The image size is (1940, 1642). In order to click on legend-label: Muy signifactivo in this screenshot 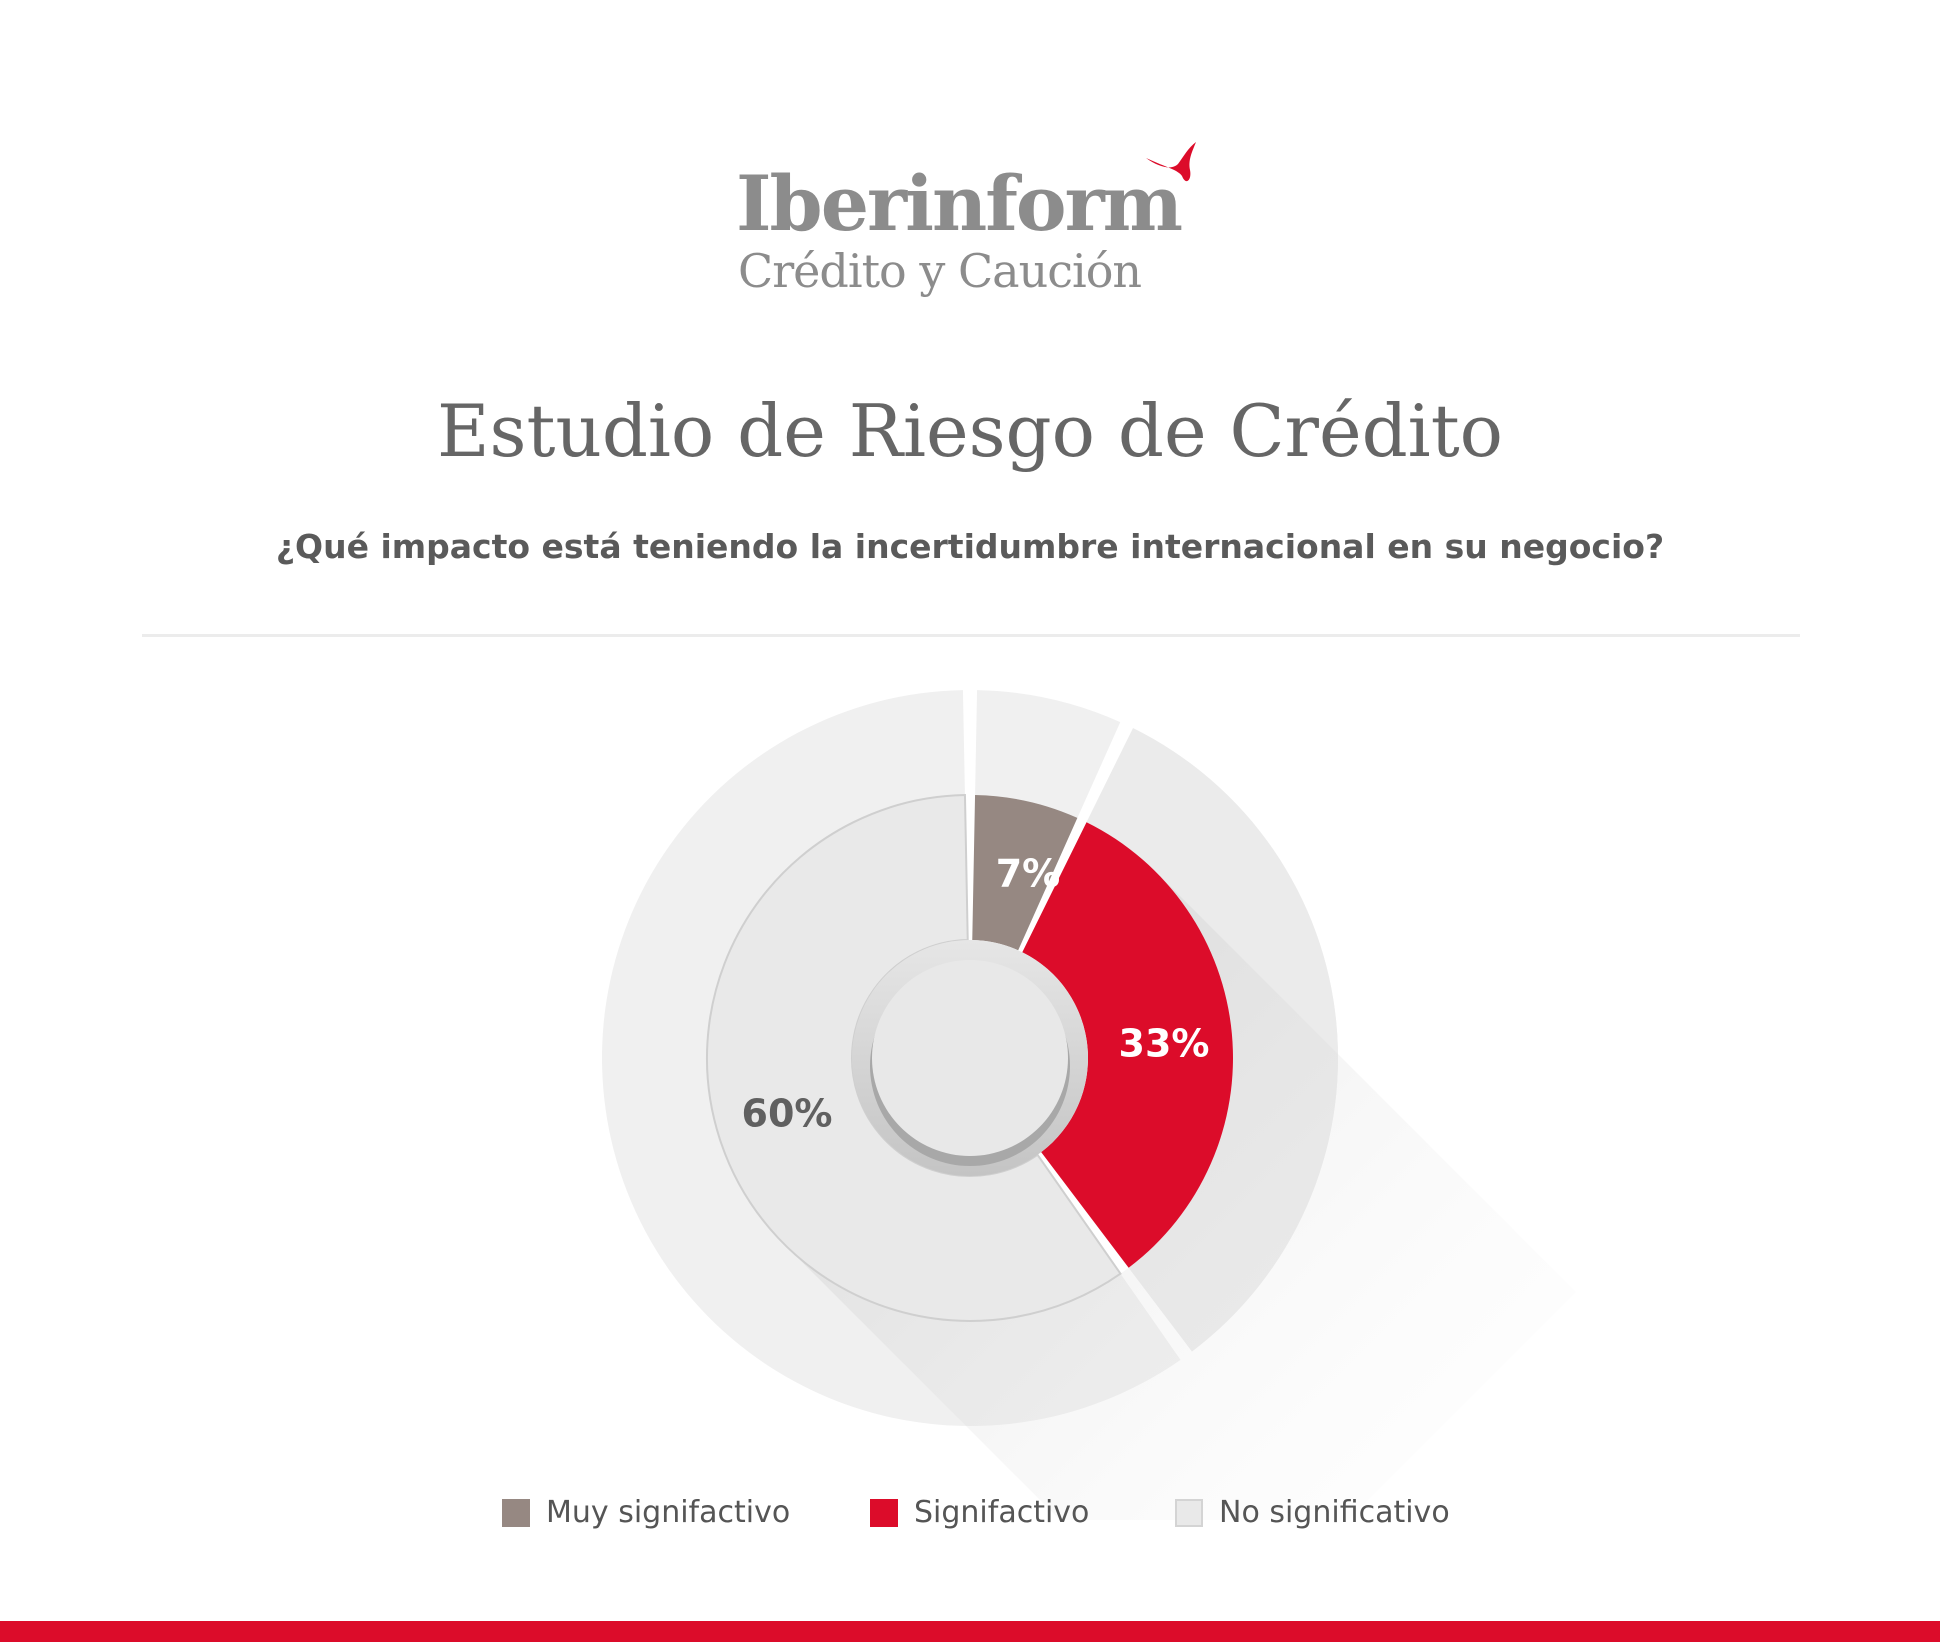, I will do `click(668, 1512)`.